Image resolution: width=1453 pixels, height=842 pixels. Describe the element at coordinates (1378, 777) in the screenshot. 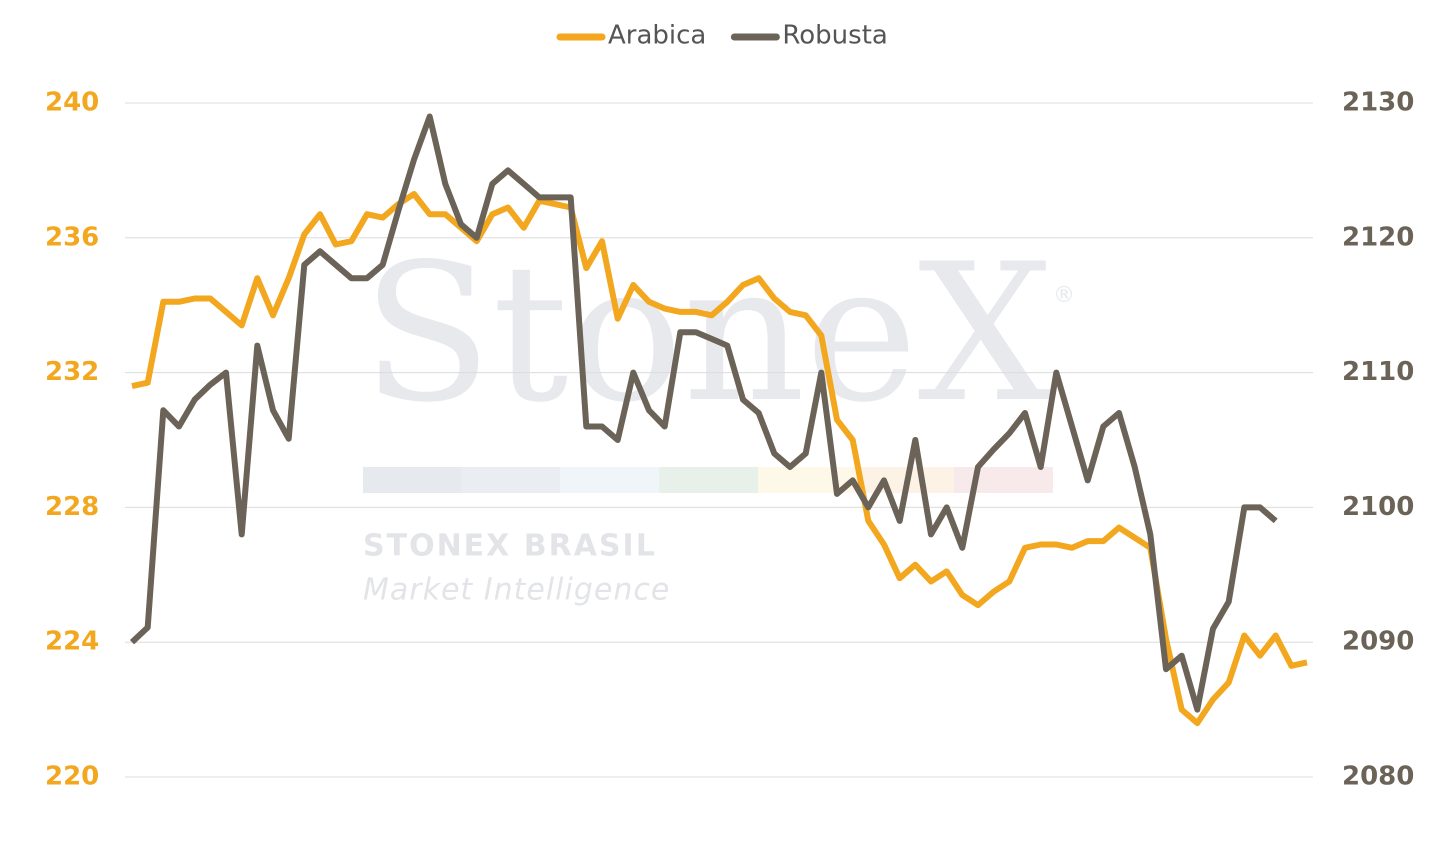

I see `y2-tick-label: 2080` at that location.